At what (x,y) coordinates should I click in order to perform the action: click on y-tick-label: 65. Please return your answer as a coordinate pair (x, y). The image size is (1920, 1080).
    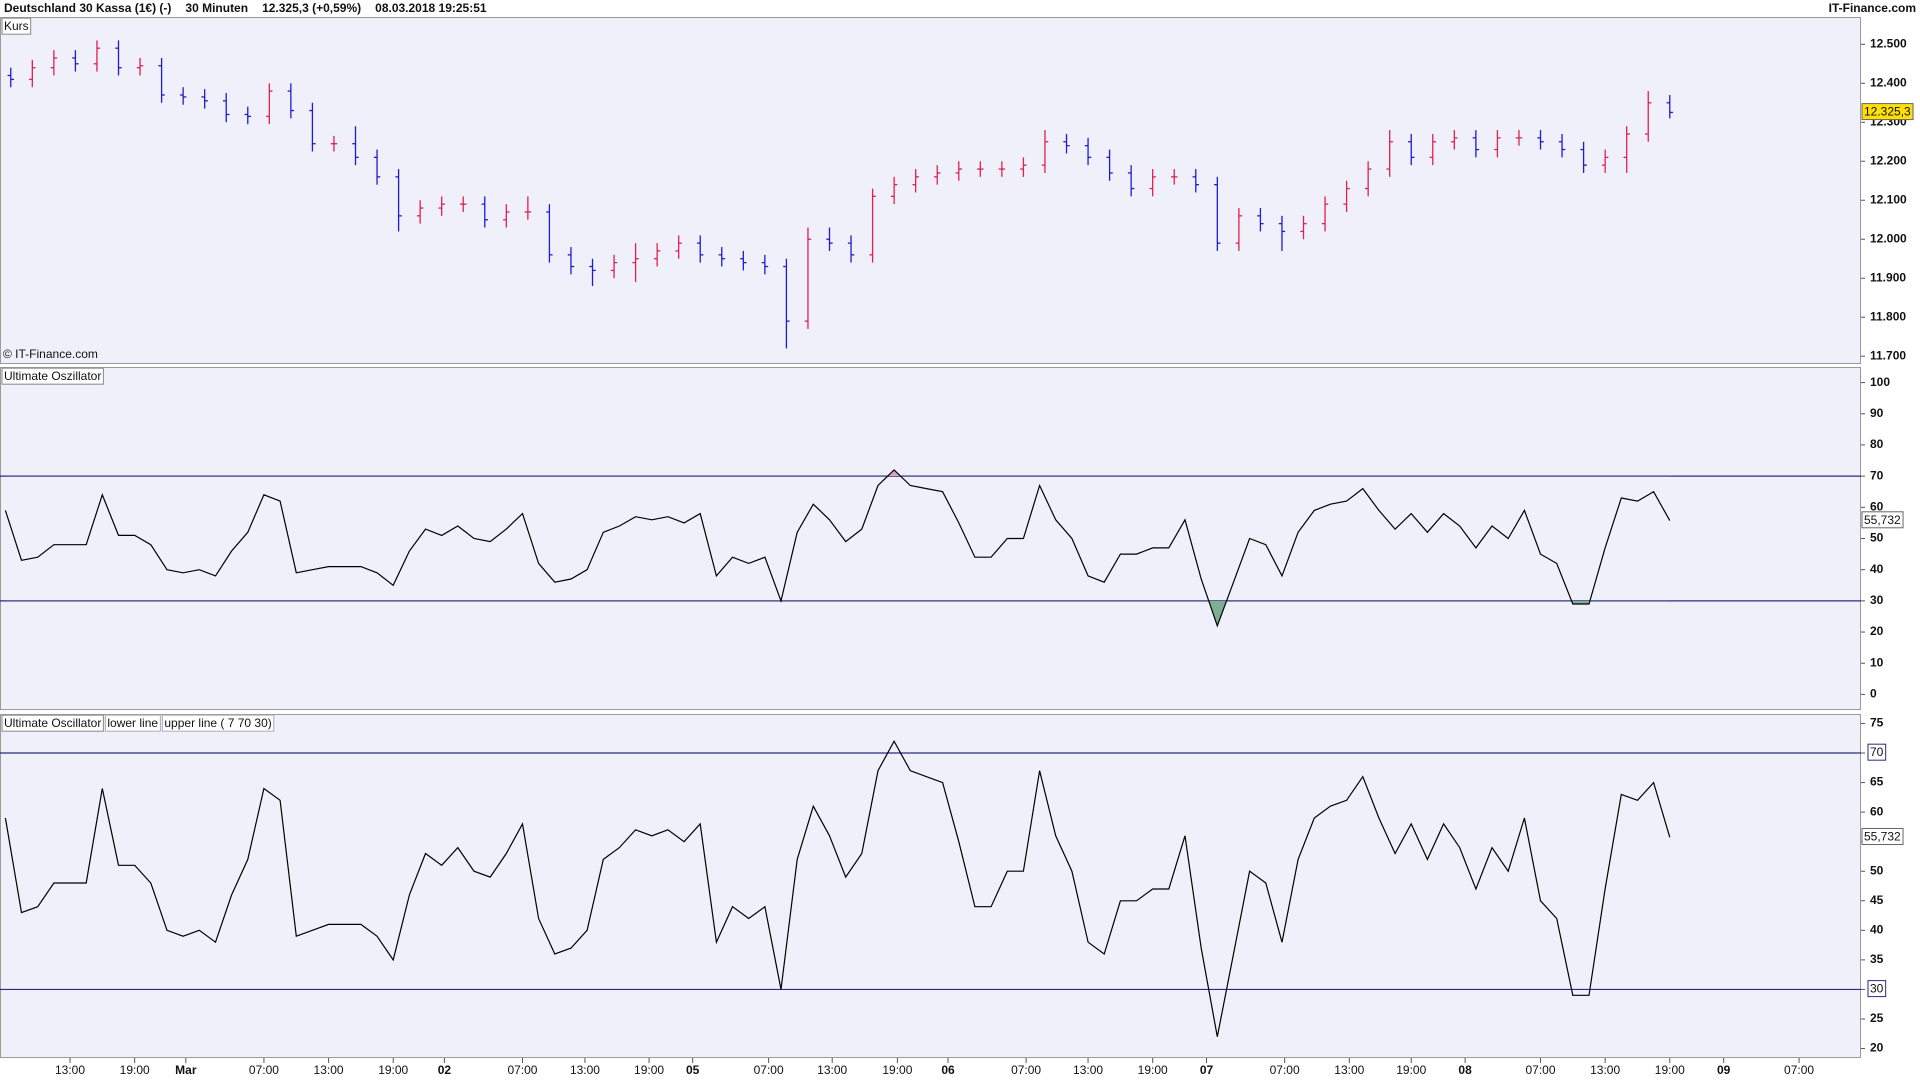
    Looking at the image, I should click on (1877, 782).